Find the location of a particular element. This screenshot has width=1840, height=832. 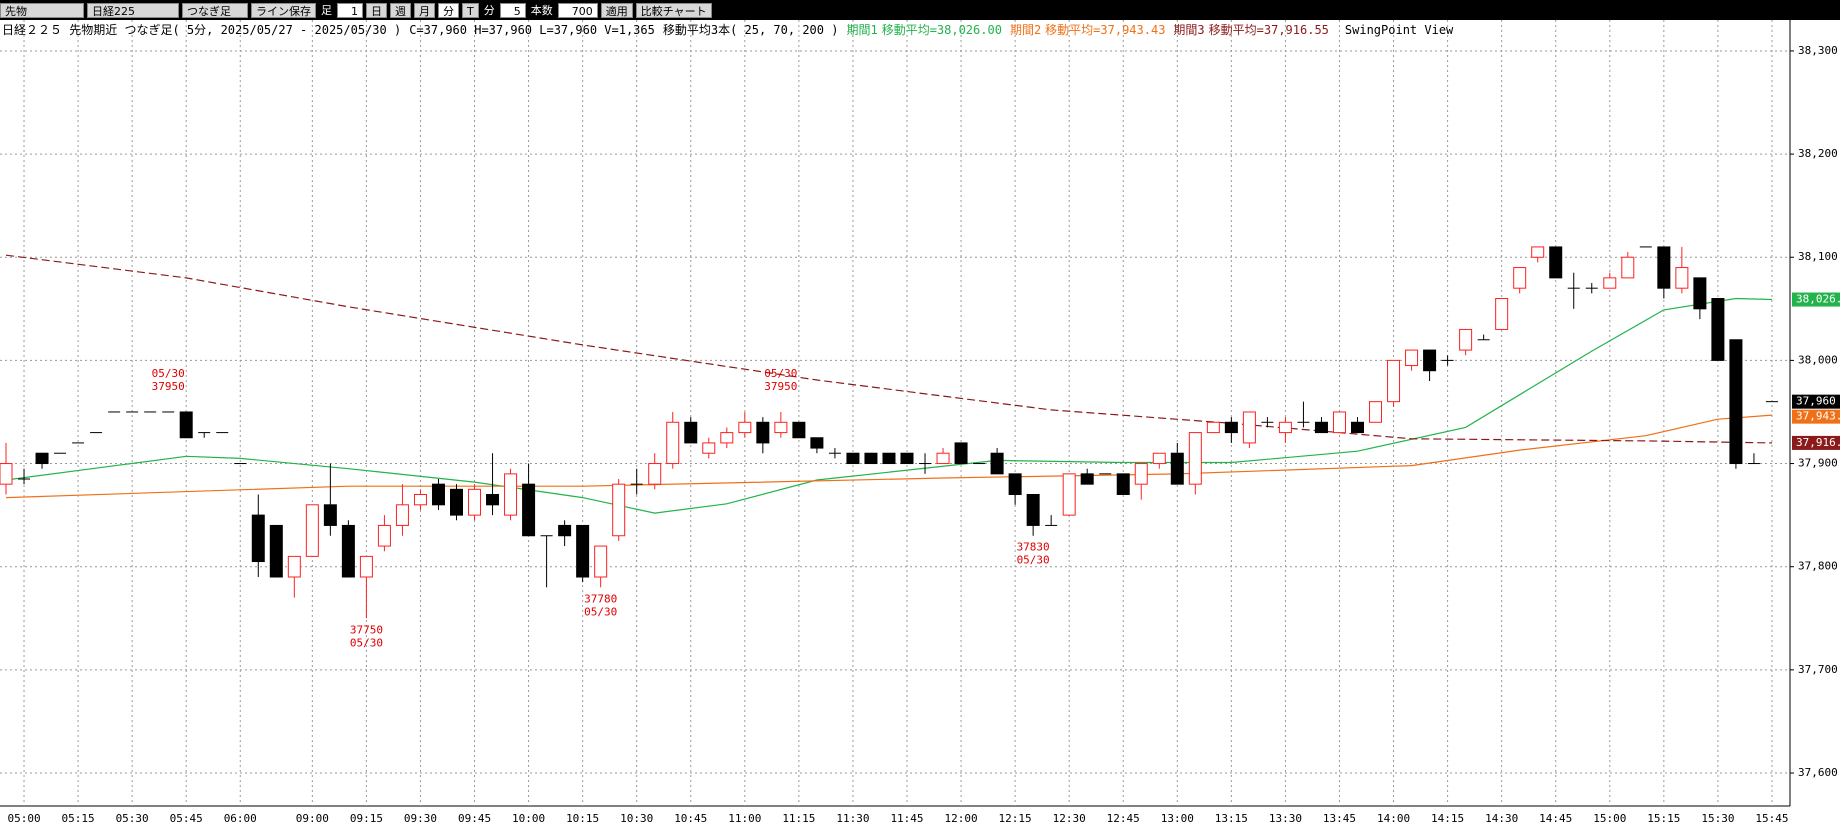

ashi-input: 1 is located at coordinates (350, 10).